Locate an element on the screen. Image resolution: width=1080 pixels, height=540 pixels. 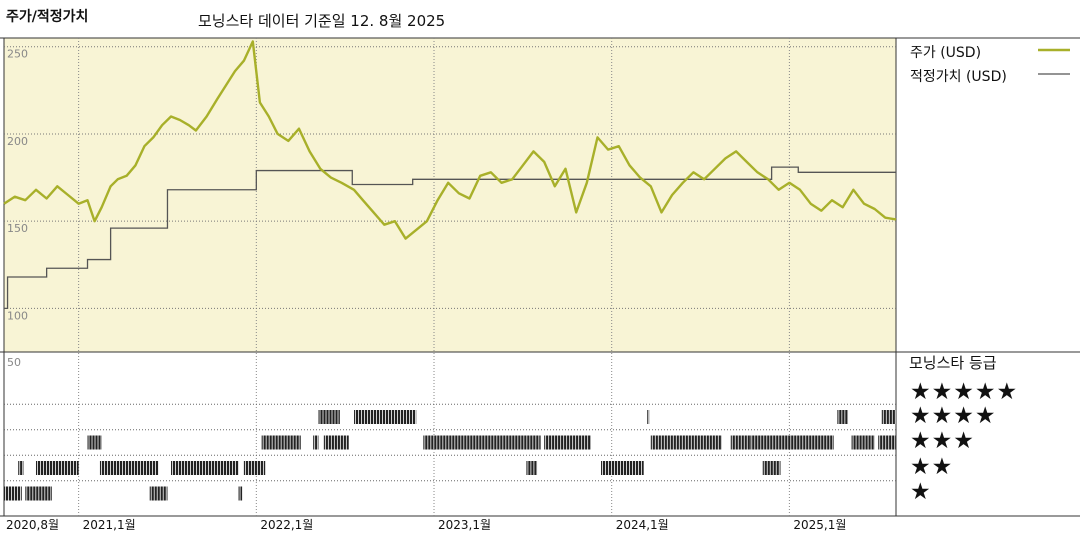
legend-price-label: 주가 (USD) is located at coordinates (946, 53).